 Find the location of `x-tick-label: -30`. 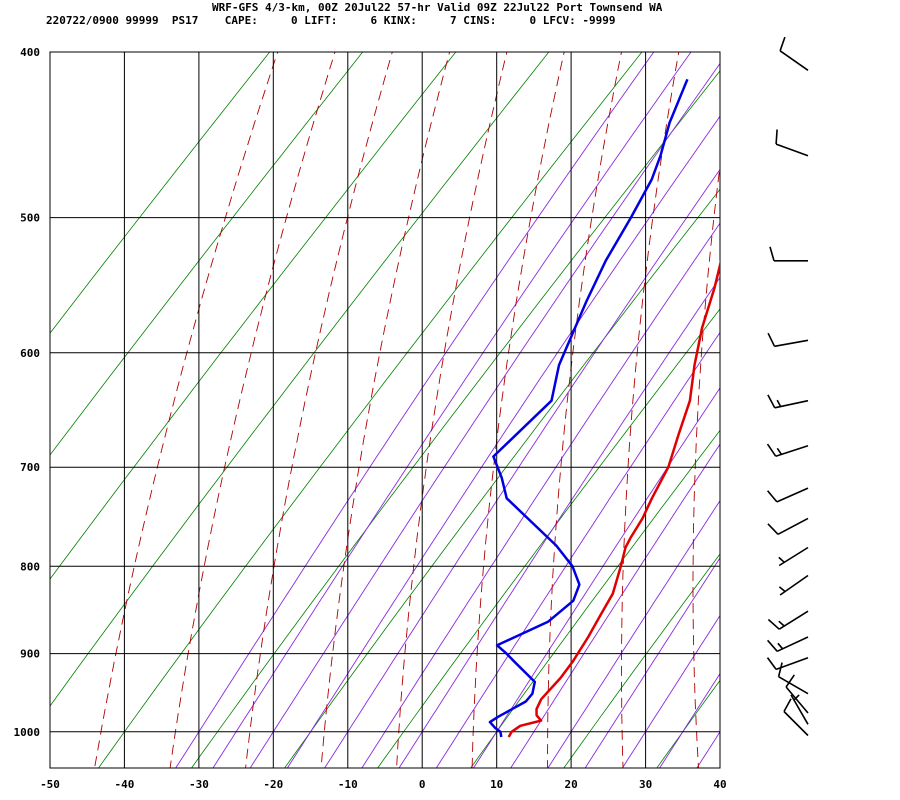

x-tick-label: -30 is located at coordinates (199, 784).